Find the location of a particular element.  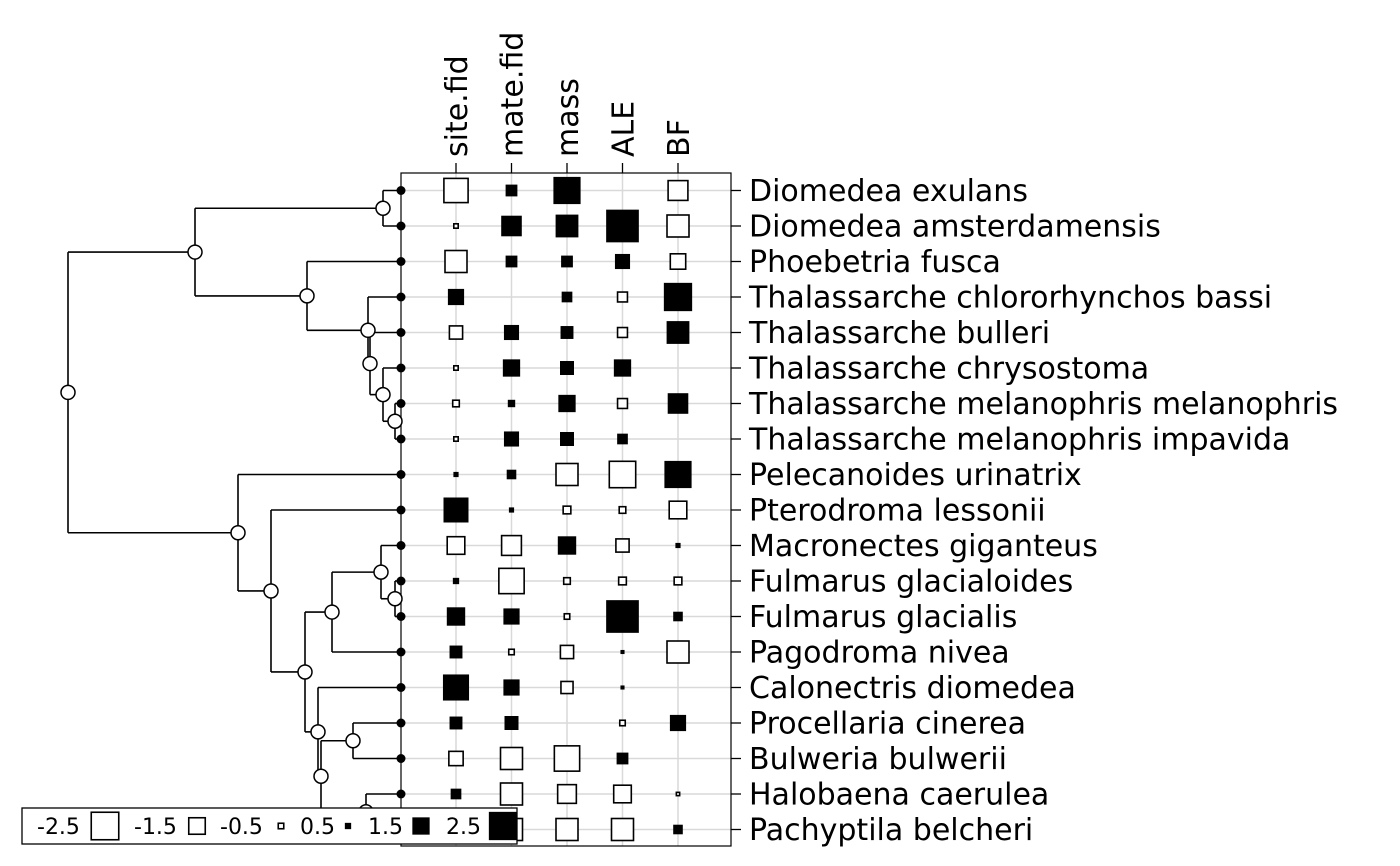

species-label: Pagodroma nivea is located at coordinates (879, 653).